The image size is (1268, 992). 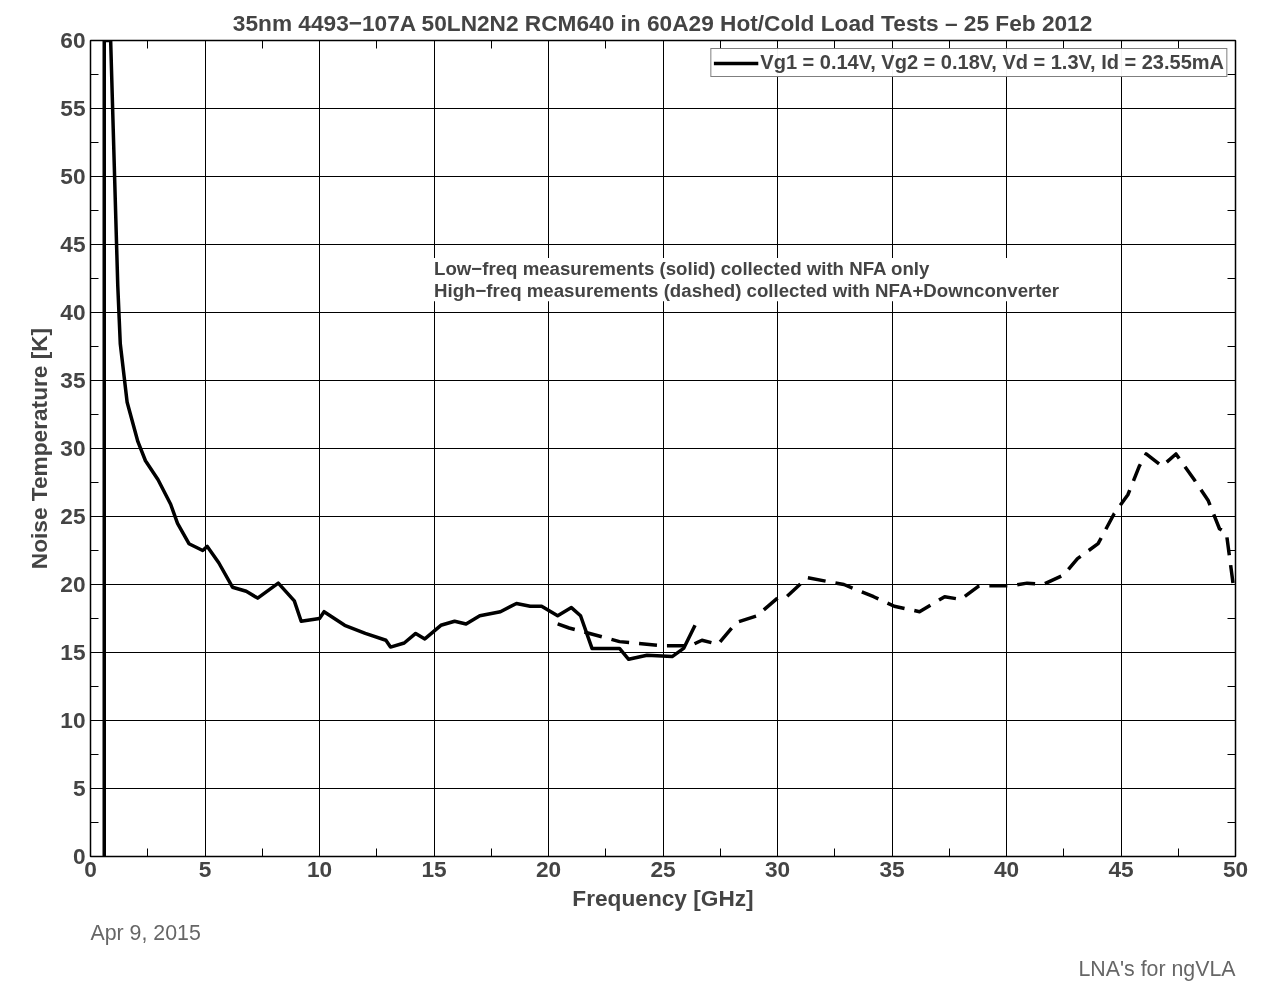 What do you see at coordinates (73, 176) in the screenshot?
I see `y-tick-label: 50` at bounding box center [73, 176].